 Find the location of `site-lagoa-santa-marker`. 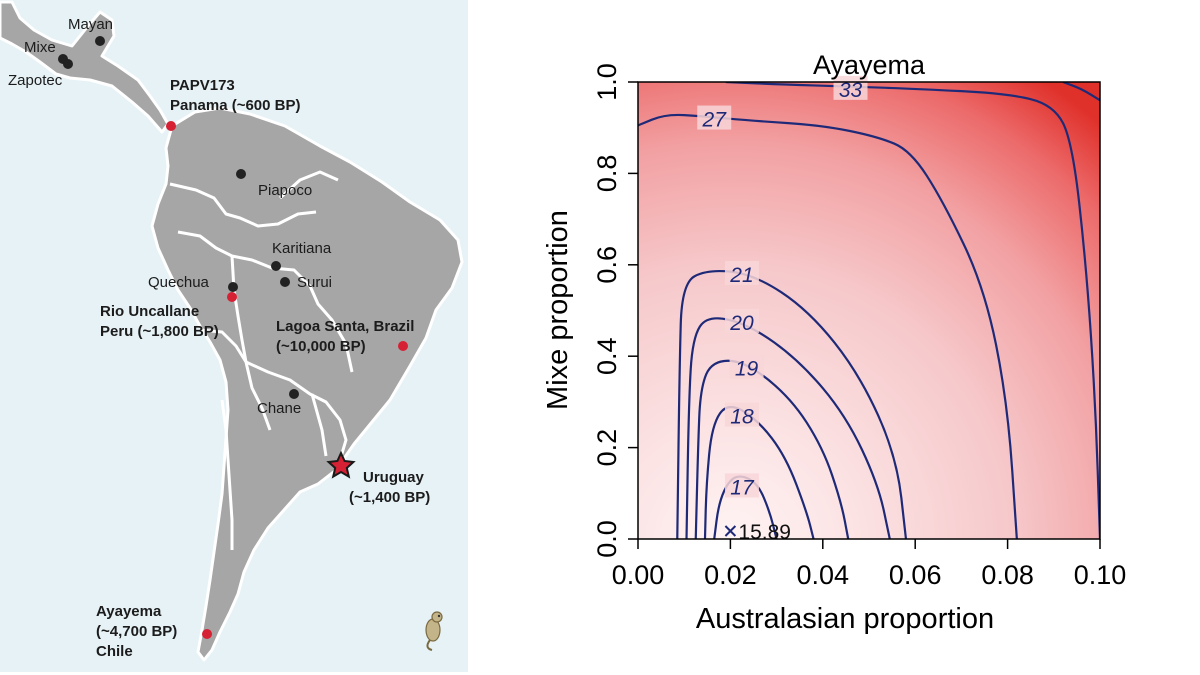

site-lagoa-santa-marker is located at coordinates (403, 346).